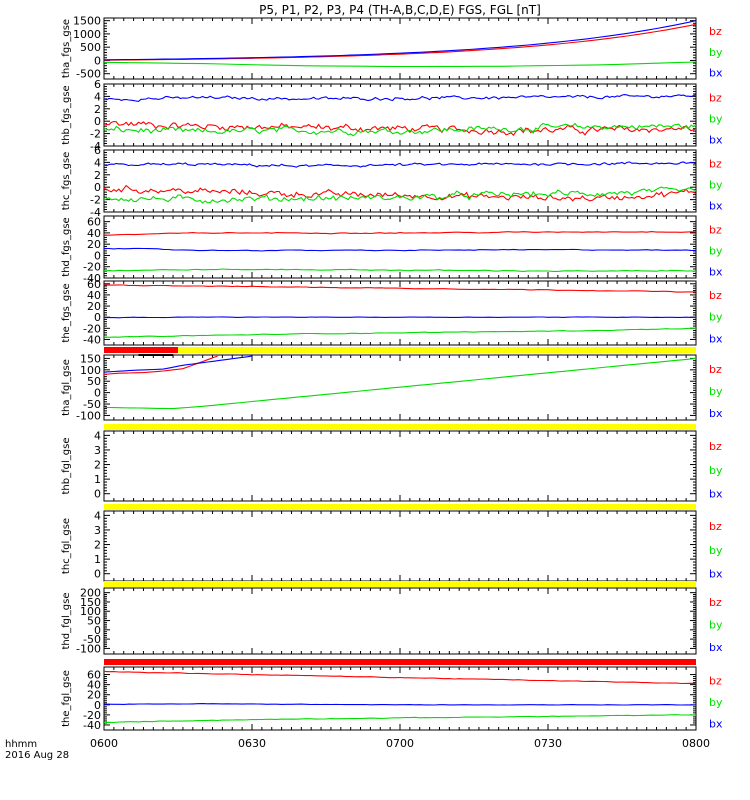  Describe the element at coordinates (66, 312) in the screenshot. I see `y-axis-label: the_fgs_gse` at that location.